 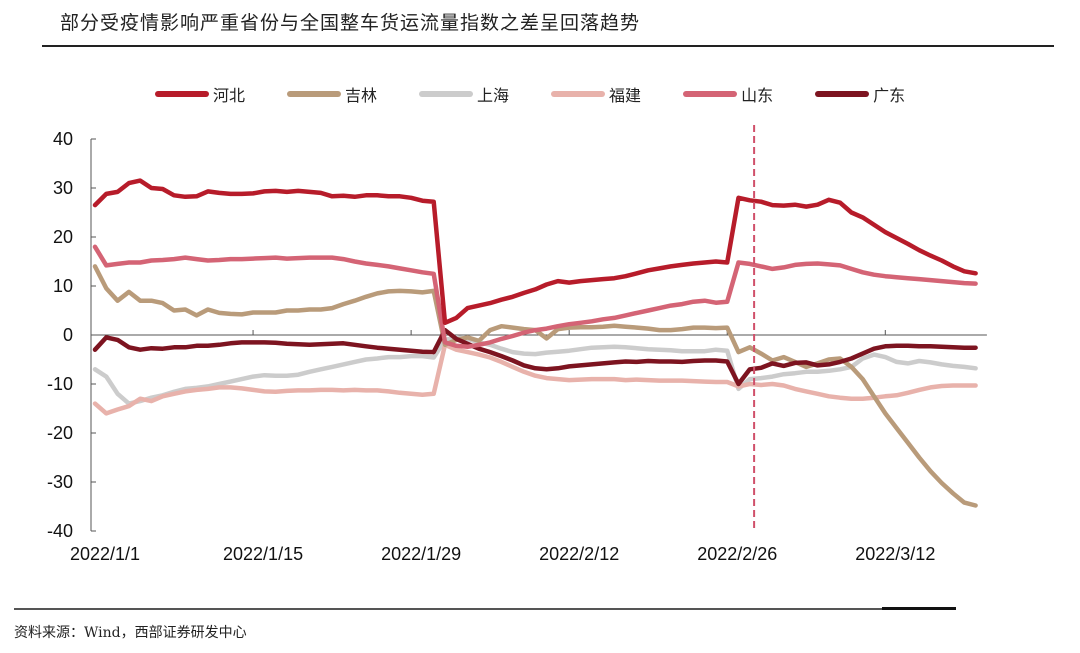 I want to click on legend-item: 广东, so click(x=860, y=94).